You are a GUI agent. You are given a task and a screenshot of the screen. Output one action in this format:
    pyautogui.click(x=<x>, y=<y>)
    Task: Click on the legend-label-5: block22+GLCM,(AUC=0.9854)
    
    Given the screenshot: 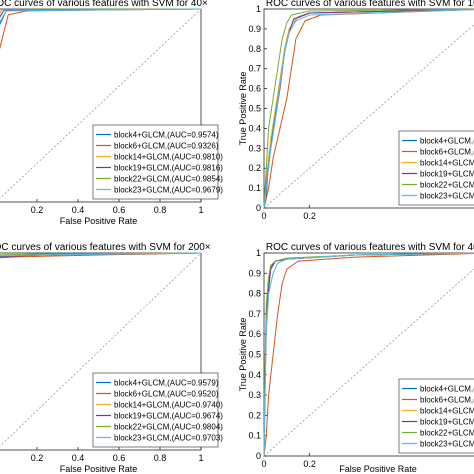 What is the action you would take?
    pyautogui.click(x=168, y=179)
    